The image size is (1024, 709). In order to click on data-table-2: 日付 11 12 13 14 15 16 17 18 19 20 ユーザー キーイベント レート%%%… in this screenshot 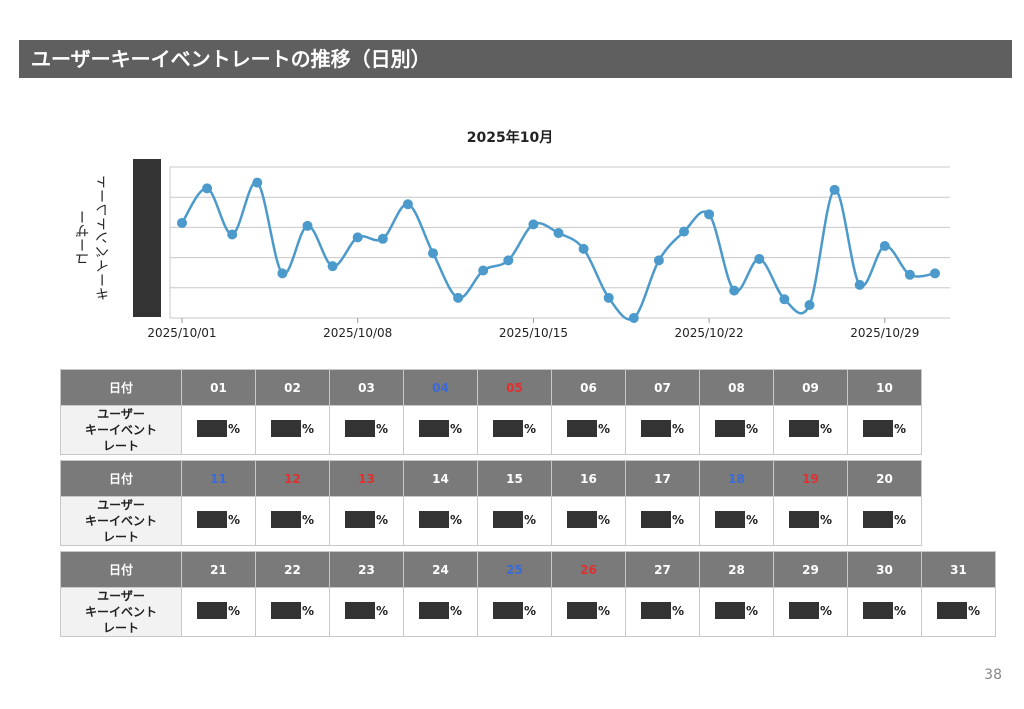, I will do `click(491, 503)`.